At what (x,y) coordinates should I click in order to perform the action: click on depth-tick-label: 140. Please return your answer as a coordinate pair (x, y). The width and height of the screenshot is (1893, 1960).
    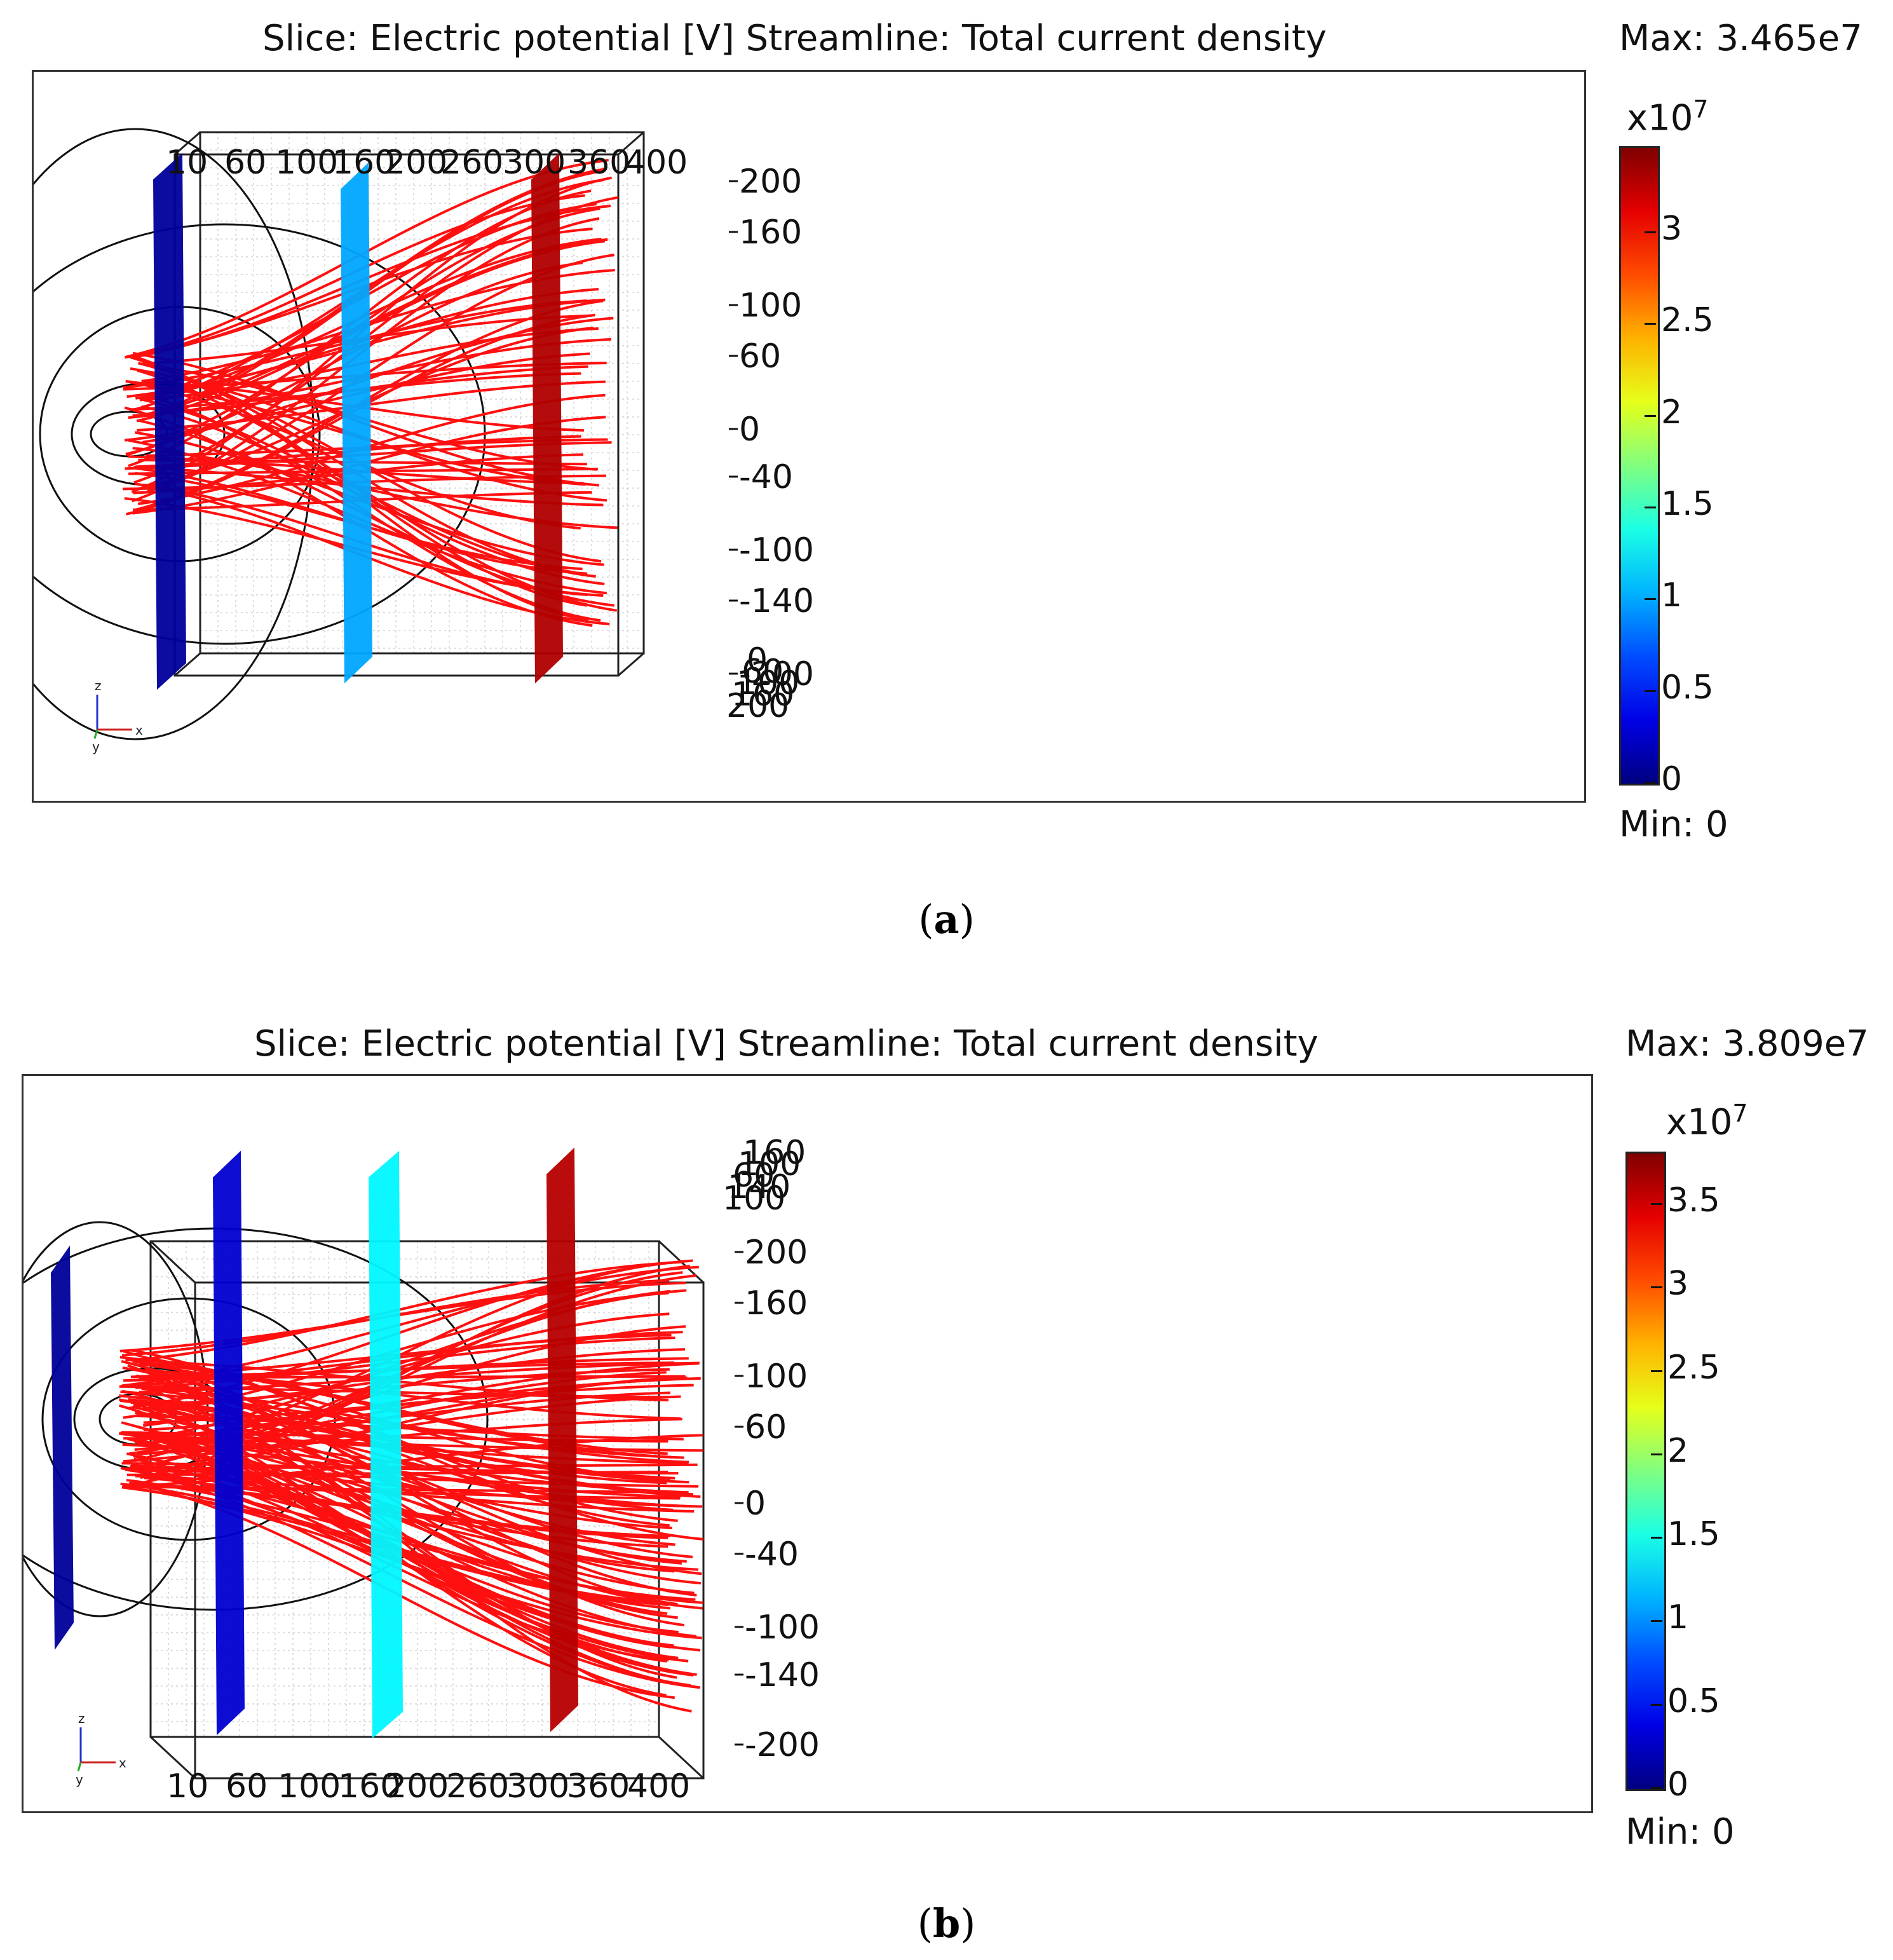
    Looking at the image, I should click on (759, 1187).